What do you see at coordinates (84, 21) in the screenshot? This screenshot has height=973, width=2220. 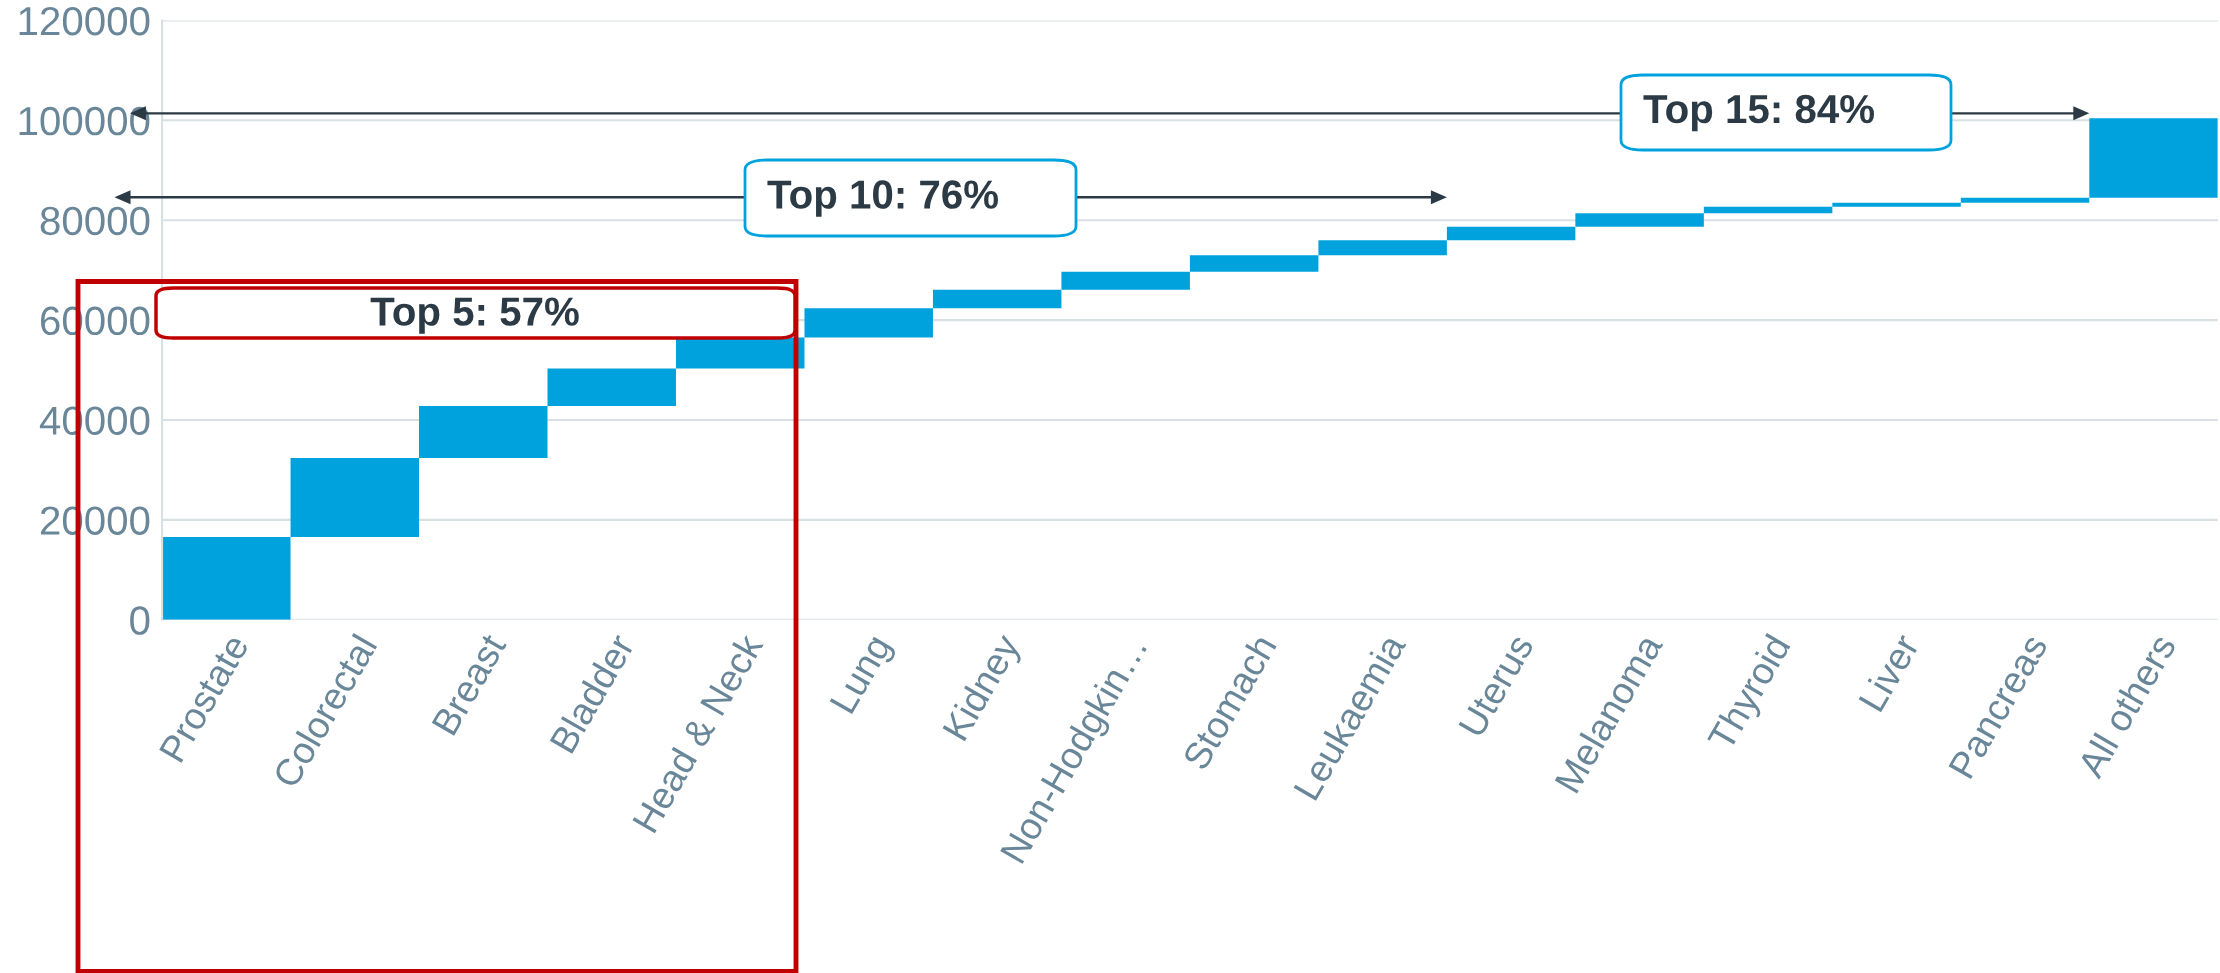 I see `y-tick-label: 120000` at bounding box center [84, 21].